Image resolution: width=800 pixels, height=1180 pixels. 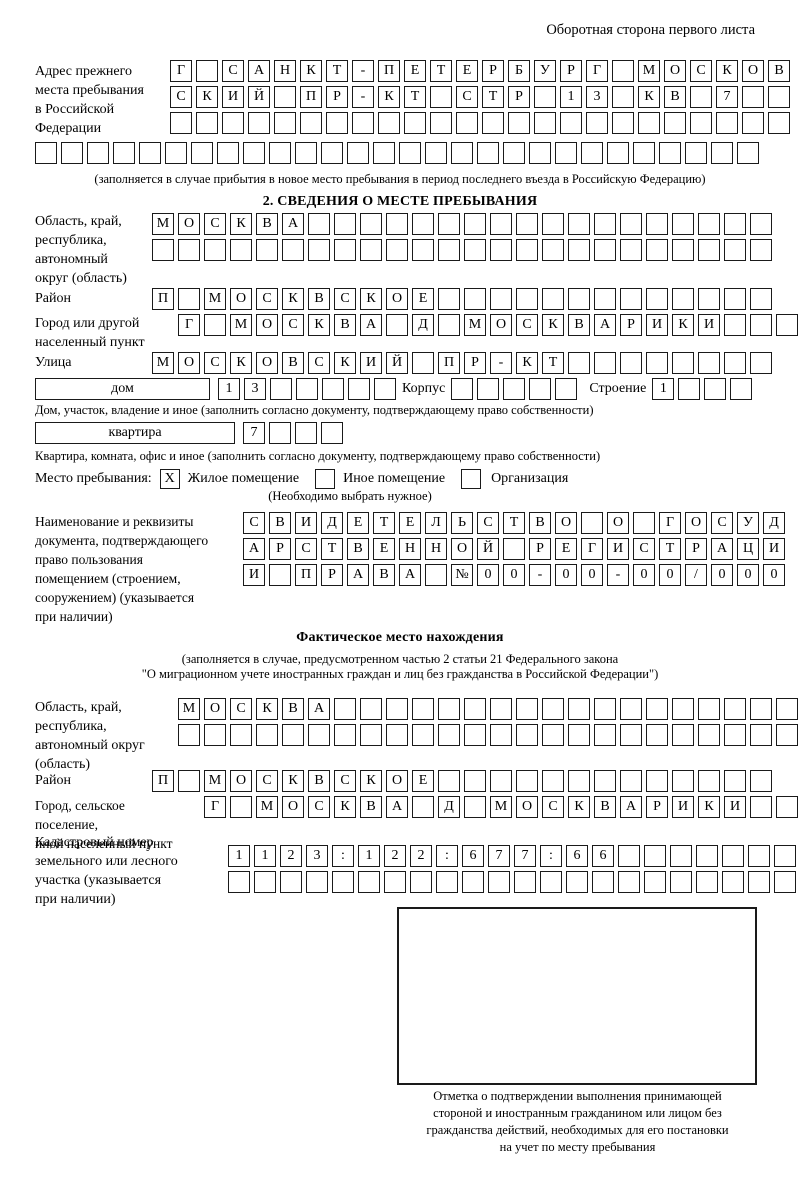 I want to click on char-cell: 2, so click(x=421, y=856).